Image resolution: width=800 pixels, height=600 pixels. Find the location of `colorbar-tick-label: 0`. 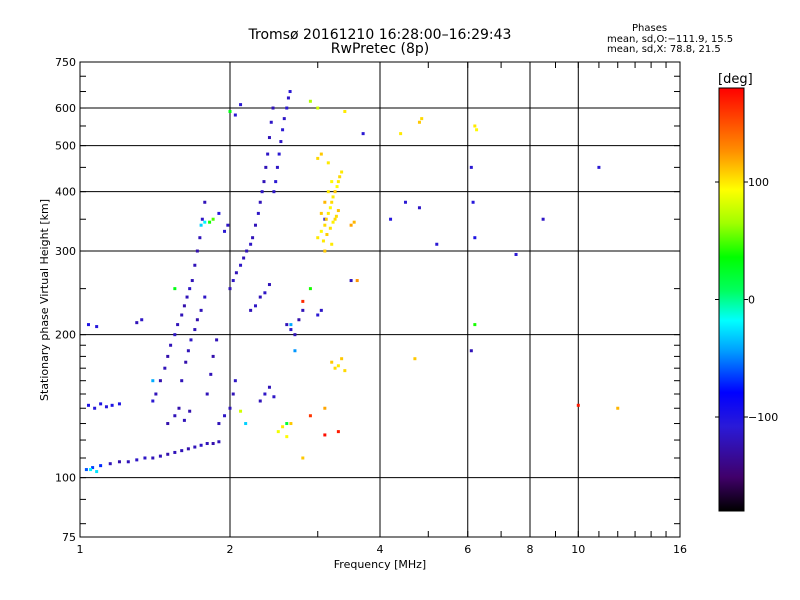

colorbar-tick-label: 0 is located at coordinates (751, 300).